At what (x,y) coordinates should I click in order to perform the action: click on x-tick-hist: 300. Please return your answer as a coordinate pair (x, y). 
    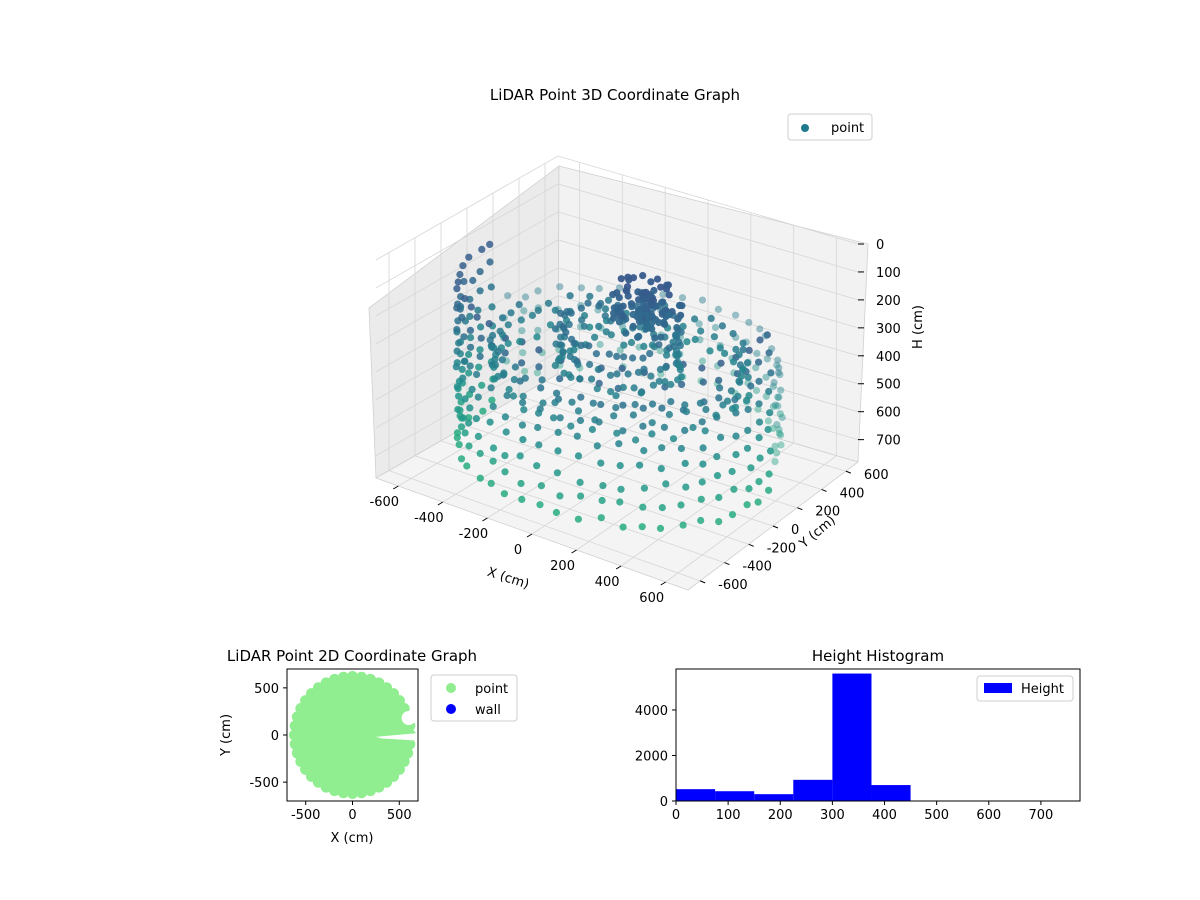
    Looking at the image, I should click on (832, 815).